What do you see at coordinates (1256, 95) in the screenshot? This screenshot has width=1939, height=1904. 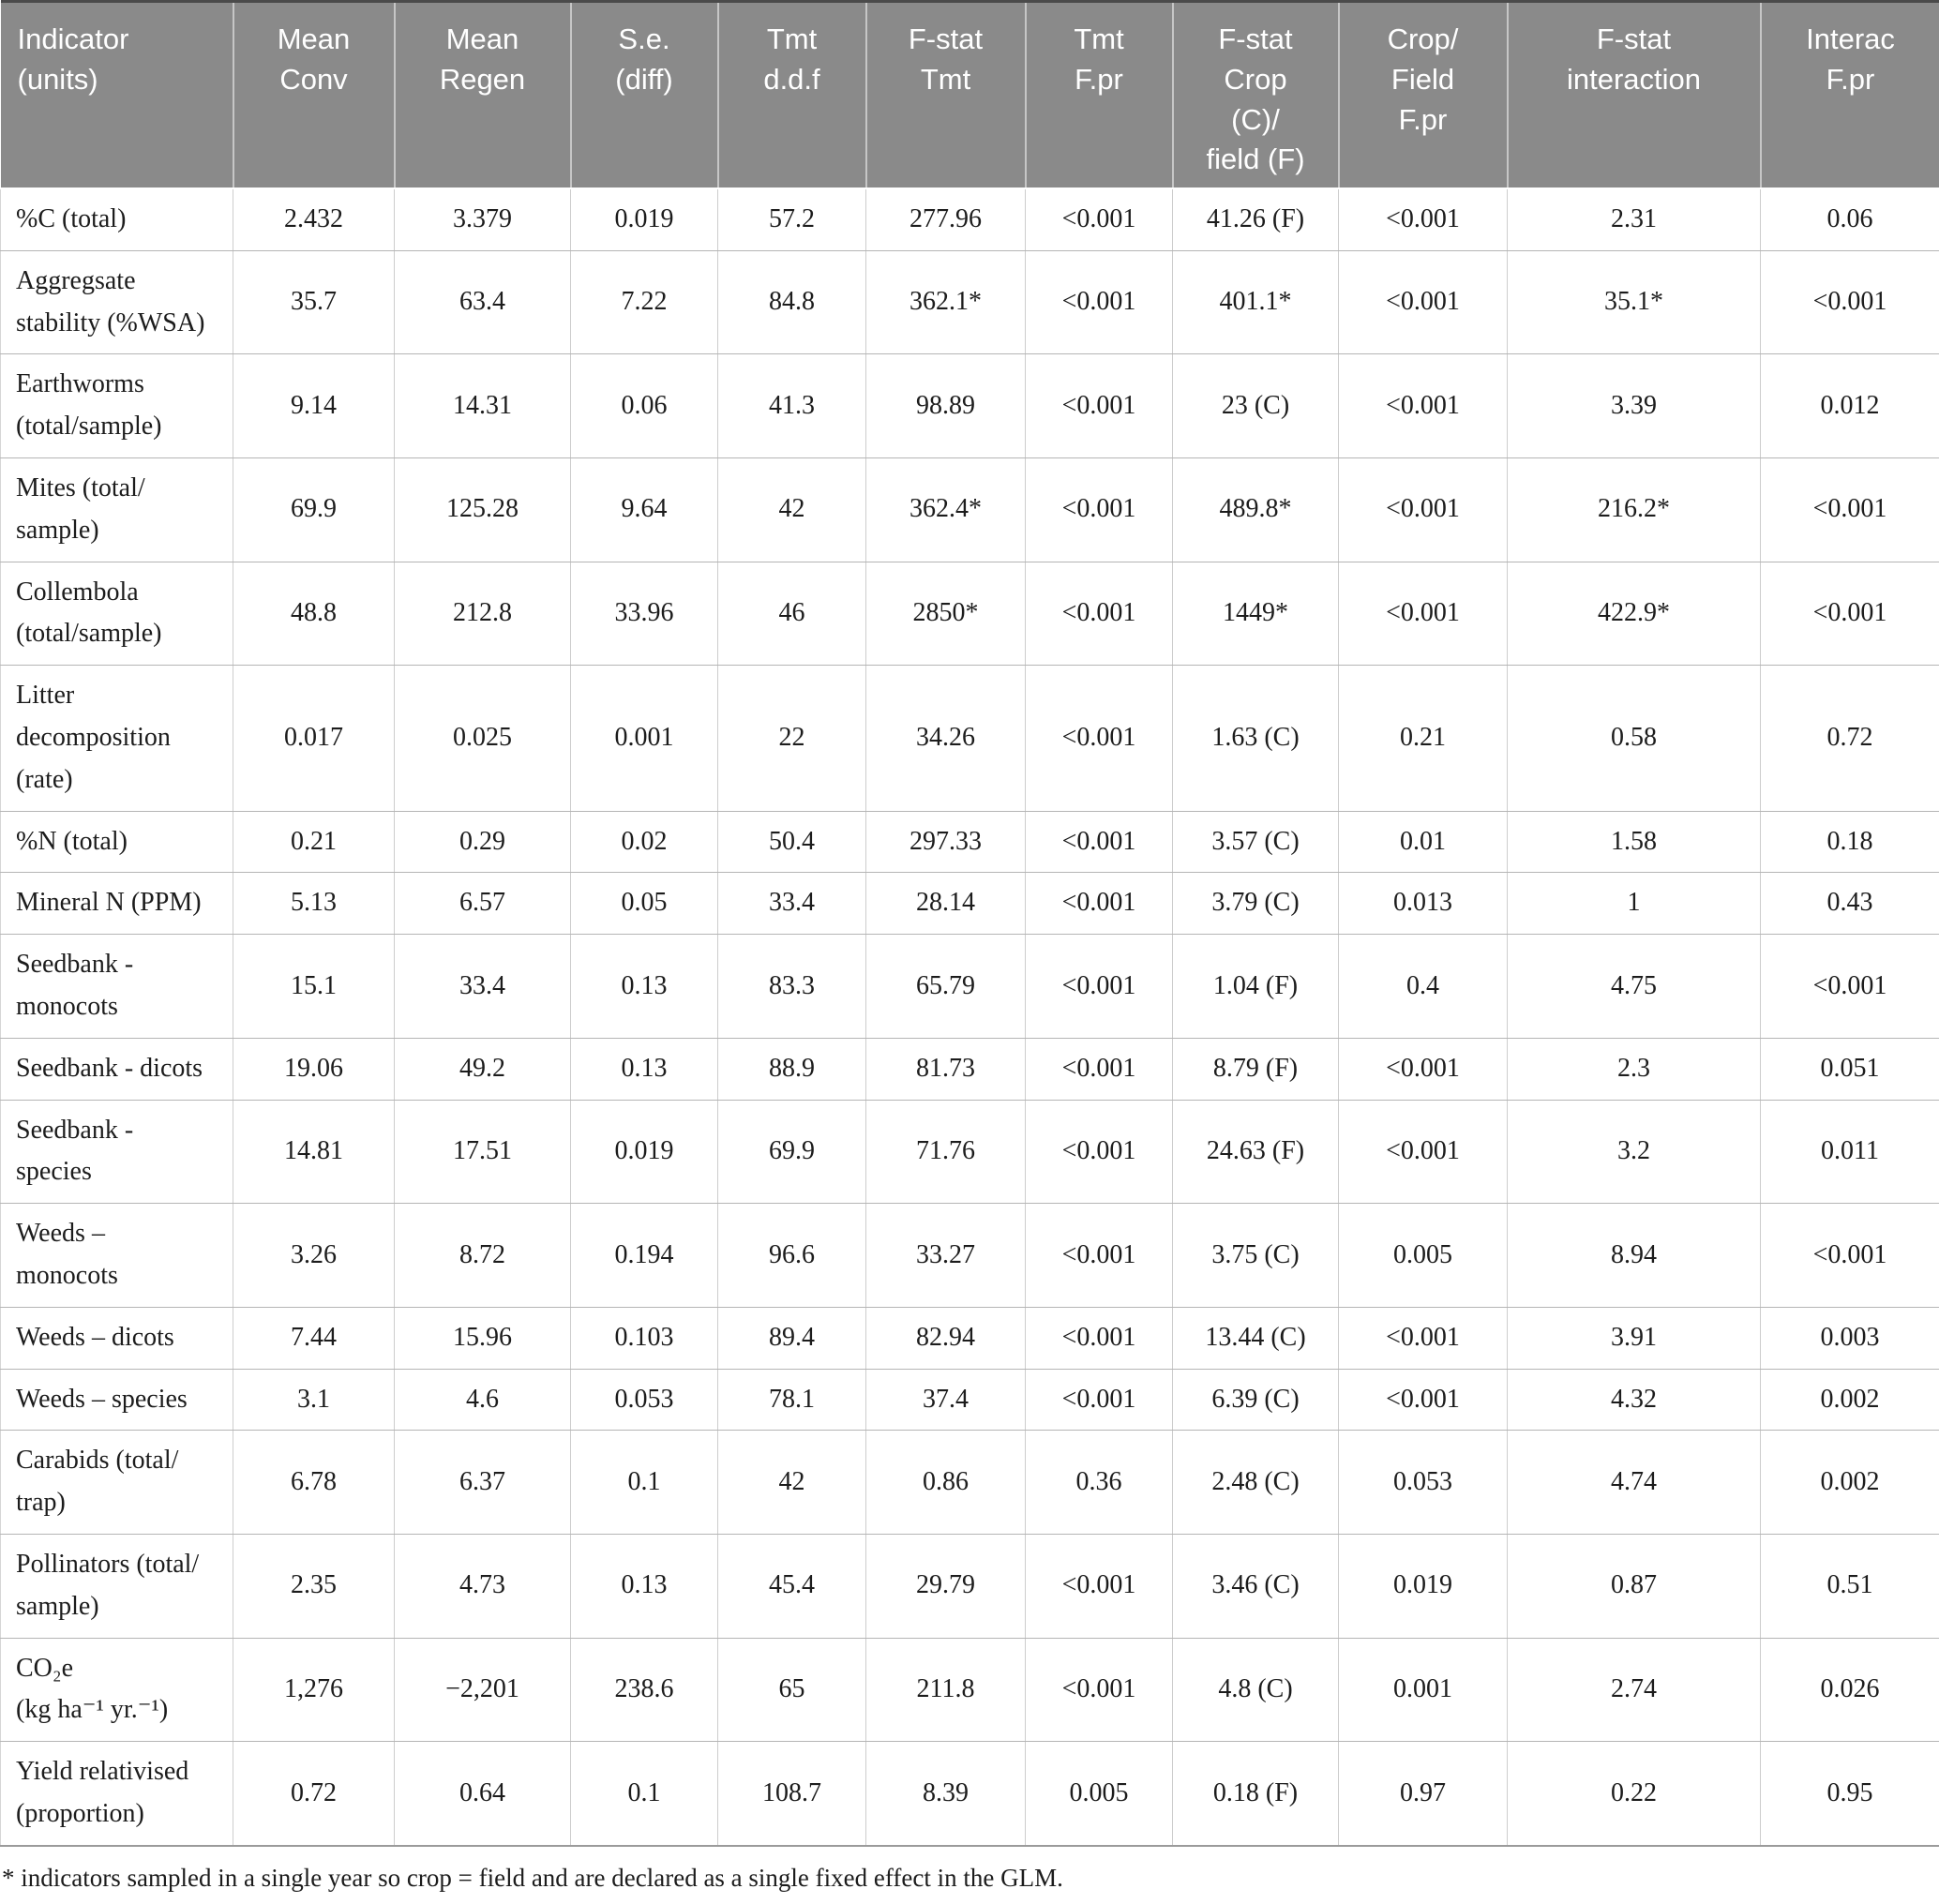 I see `column-header-7: F-stat Crop (C)/ field (F)` at bounding box center [1256, 95].